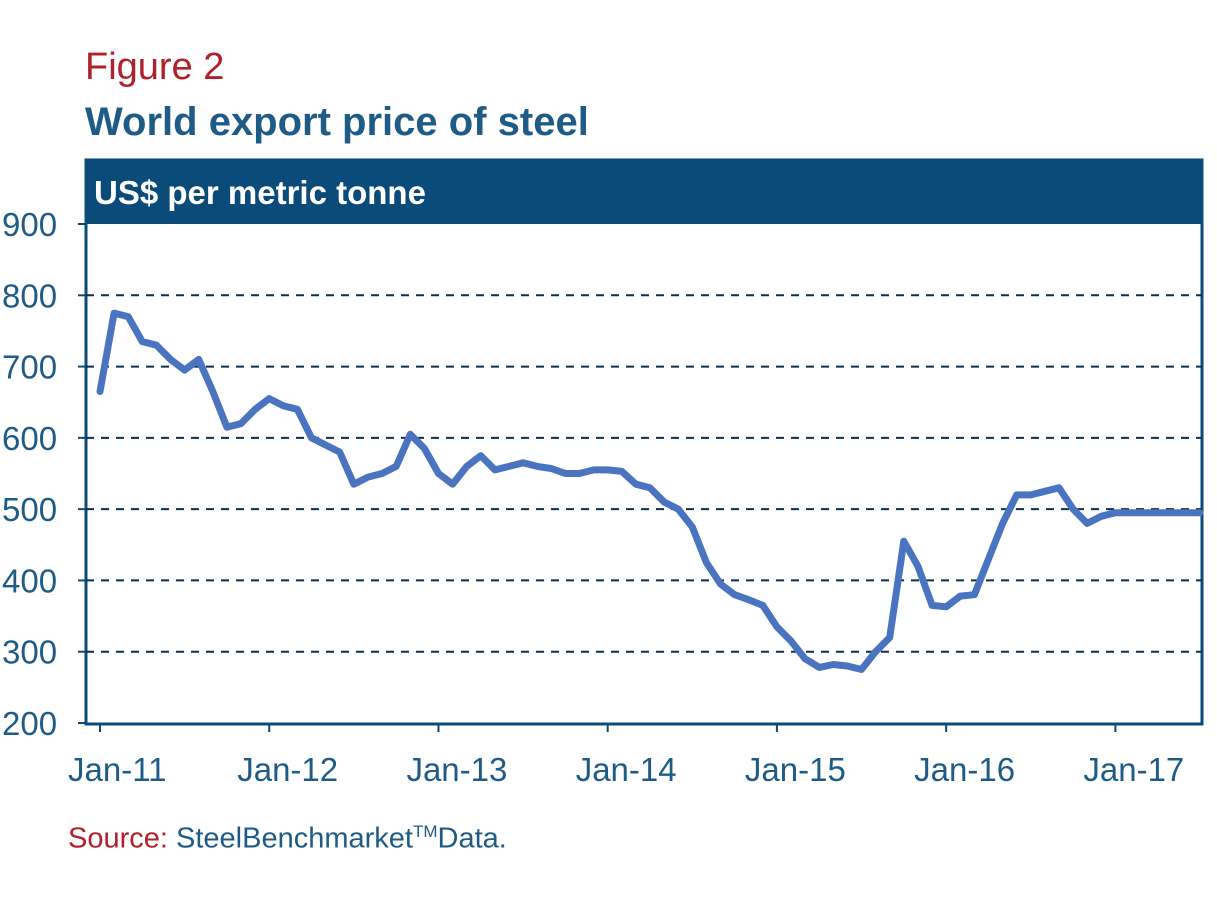 The image size is (1217, 908). Describe the element at coordinates (29, 295) in the screenshot. I see `y-tick-label-800: 800` at that location.